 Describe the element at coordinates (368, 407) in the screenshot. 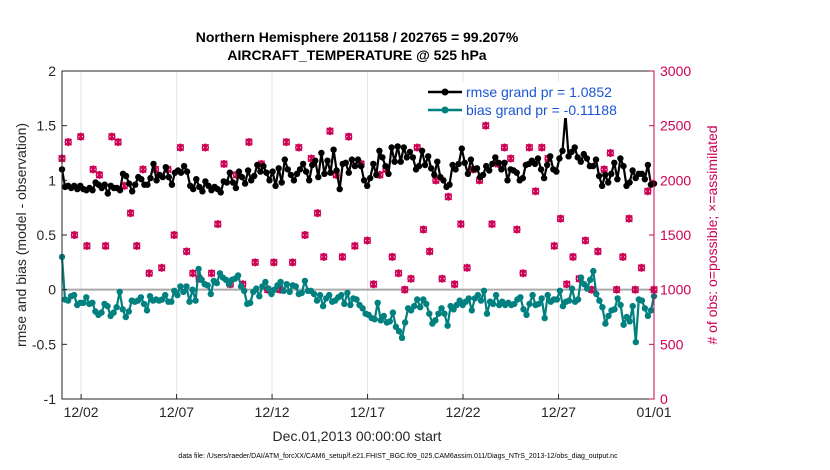

I see `x-axis-ticks: 12/02 12/07 12/12 12/17 12/22 12/27 01/01` at that location.